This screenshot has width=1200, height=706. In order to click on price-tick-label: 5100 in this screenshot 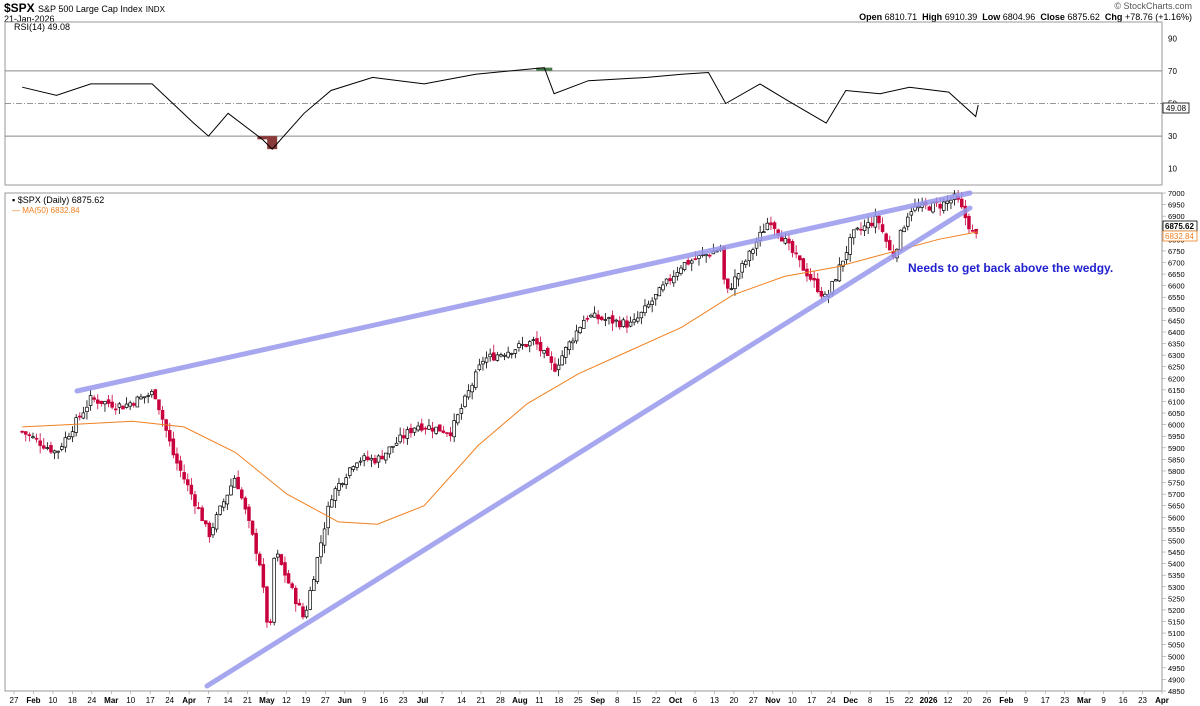, I will do `click(1176, 633)`.